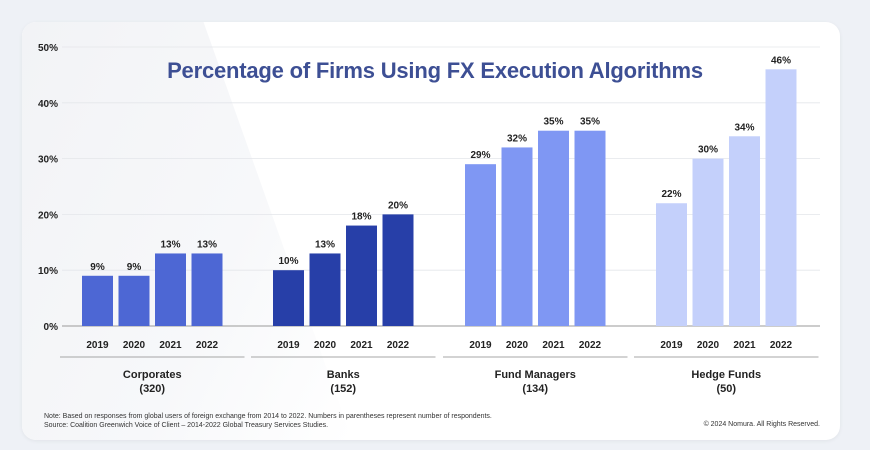  I want to click on y-tick-label: 10%, so click(48, 271).